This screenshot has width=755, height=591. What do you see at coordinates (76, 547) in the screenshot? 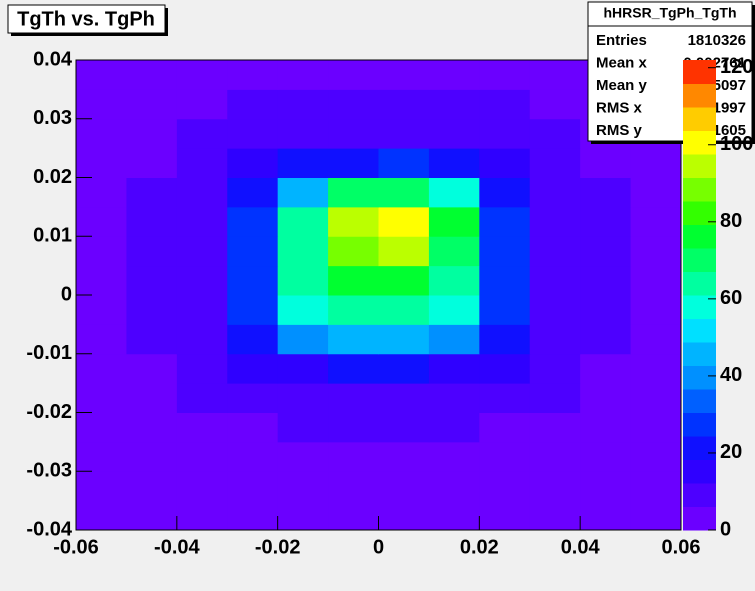
I see `x-tick-label: -0.06` at bounding box center [76, 547].